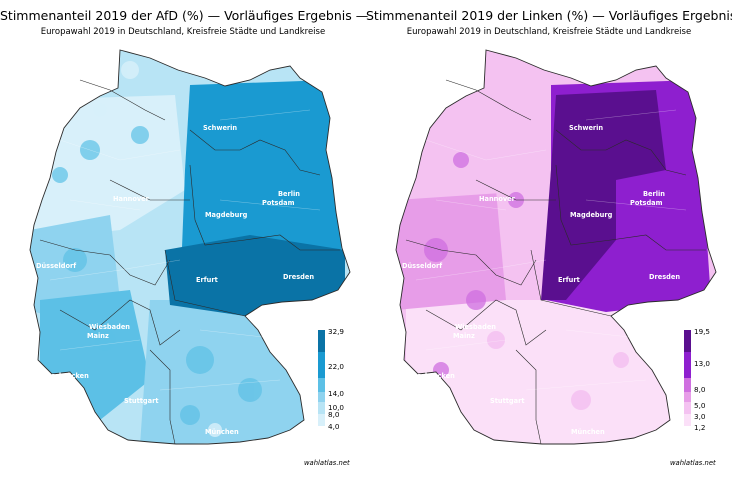 This screenshot has height=488, width=732. What do you see at coordinates (451, 250) in the screenshot?
I see `region-west` at bounding box center [451, 250].